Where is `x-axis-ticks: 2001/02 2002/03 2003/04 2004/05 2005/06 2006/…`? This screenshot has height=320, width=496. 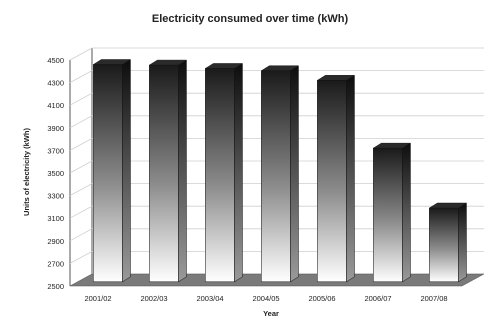
x-axis-ticks: 2001/02 2002/03 2003/04 2004/05 2005/06 2006/… is located at coordinates (265, 298).